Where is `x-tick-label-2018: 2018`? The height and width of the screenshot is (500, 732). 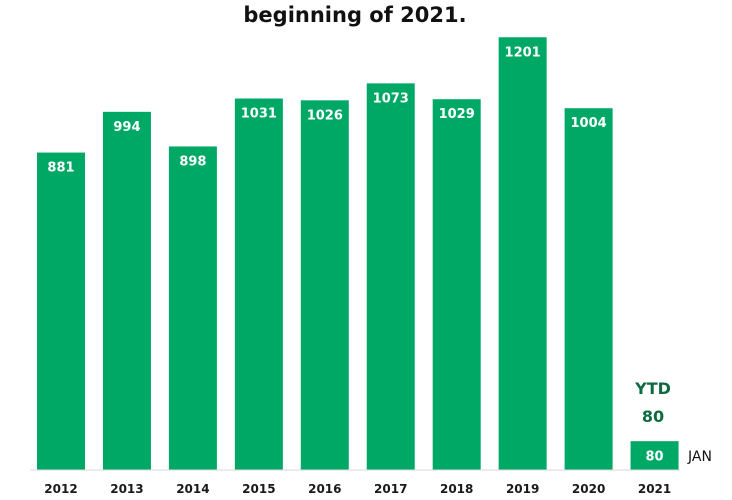
x-tick-label-2018: 2018 is located at coordinates (456, 489).